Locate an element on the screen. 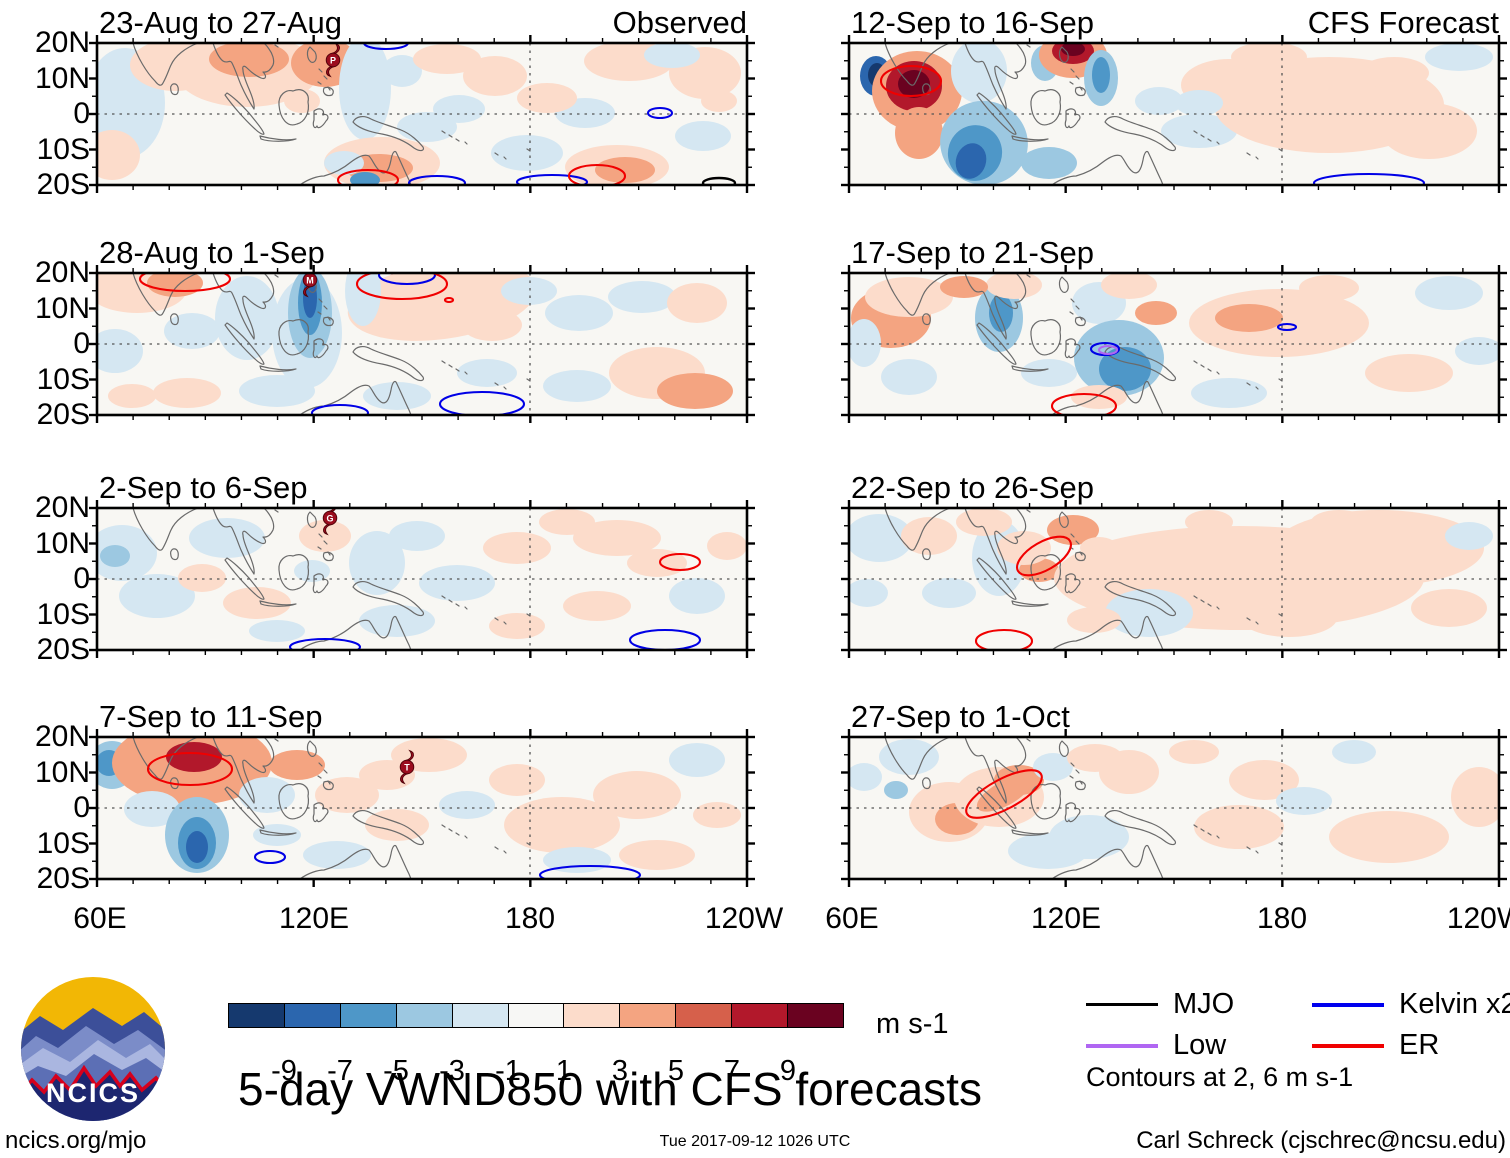 Image resolution: width=1510 pixels, height=1158 pixels. lon-axis-label: 120E is located at coordinates (1066, 918).